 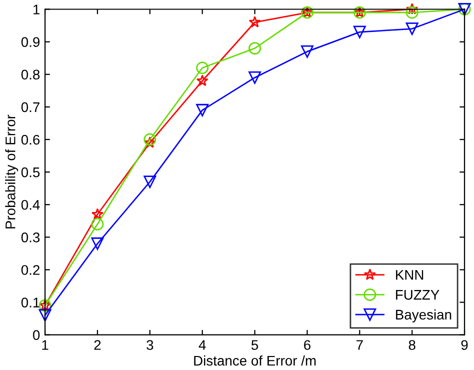 I want to click on x-tick-label: 7, so click(x=359, y=345).